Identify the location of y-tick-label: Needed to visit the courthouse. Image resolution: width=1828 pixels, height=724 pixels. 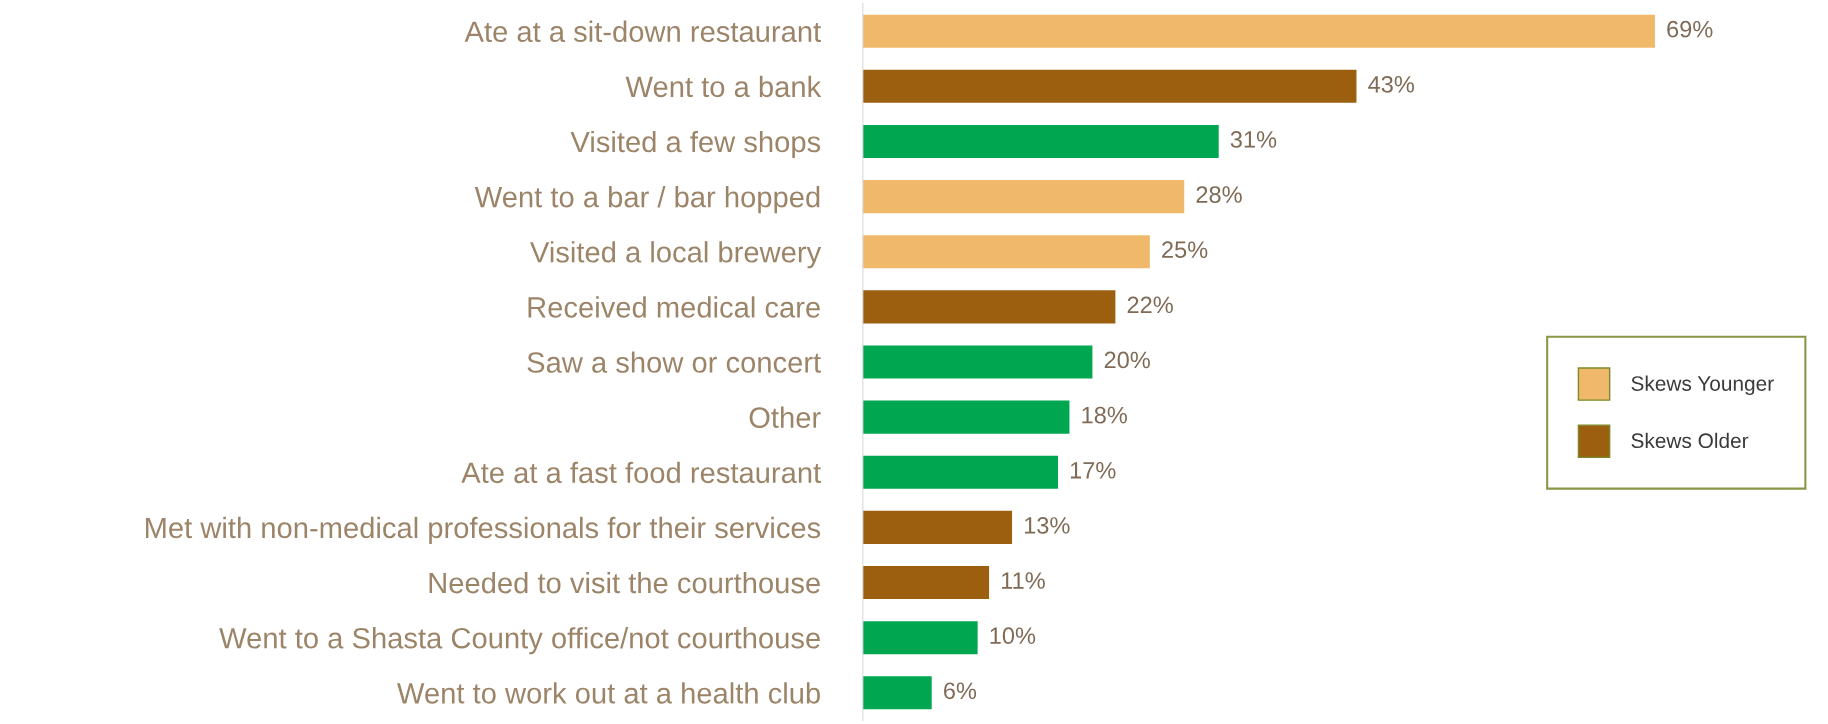
(624, 582).